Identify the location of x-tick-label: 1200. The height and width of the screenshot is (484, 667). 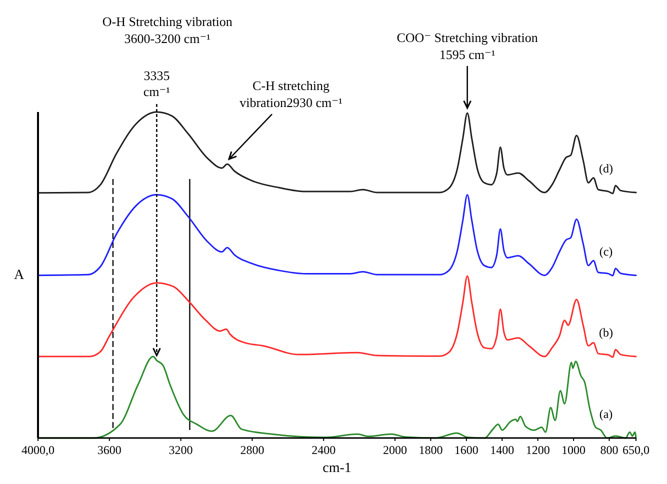
(538, 450).